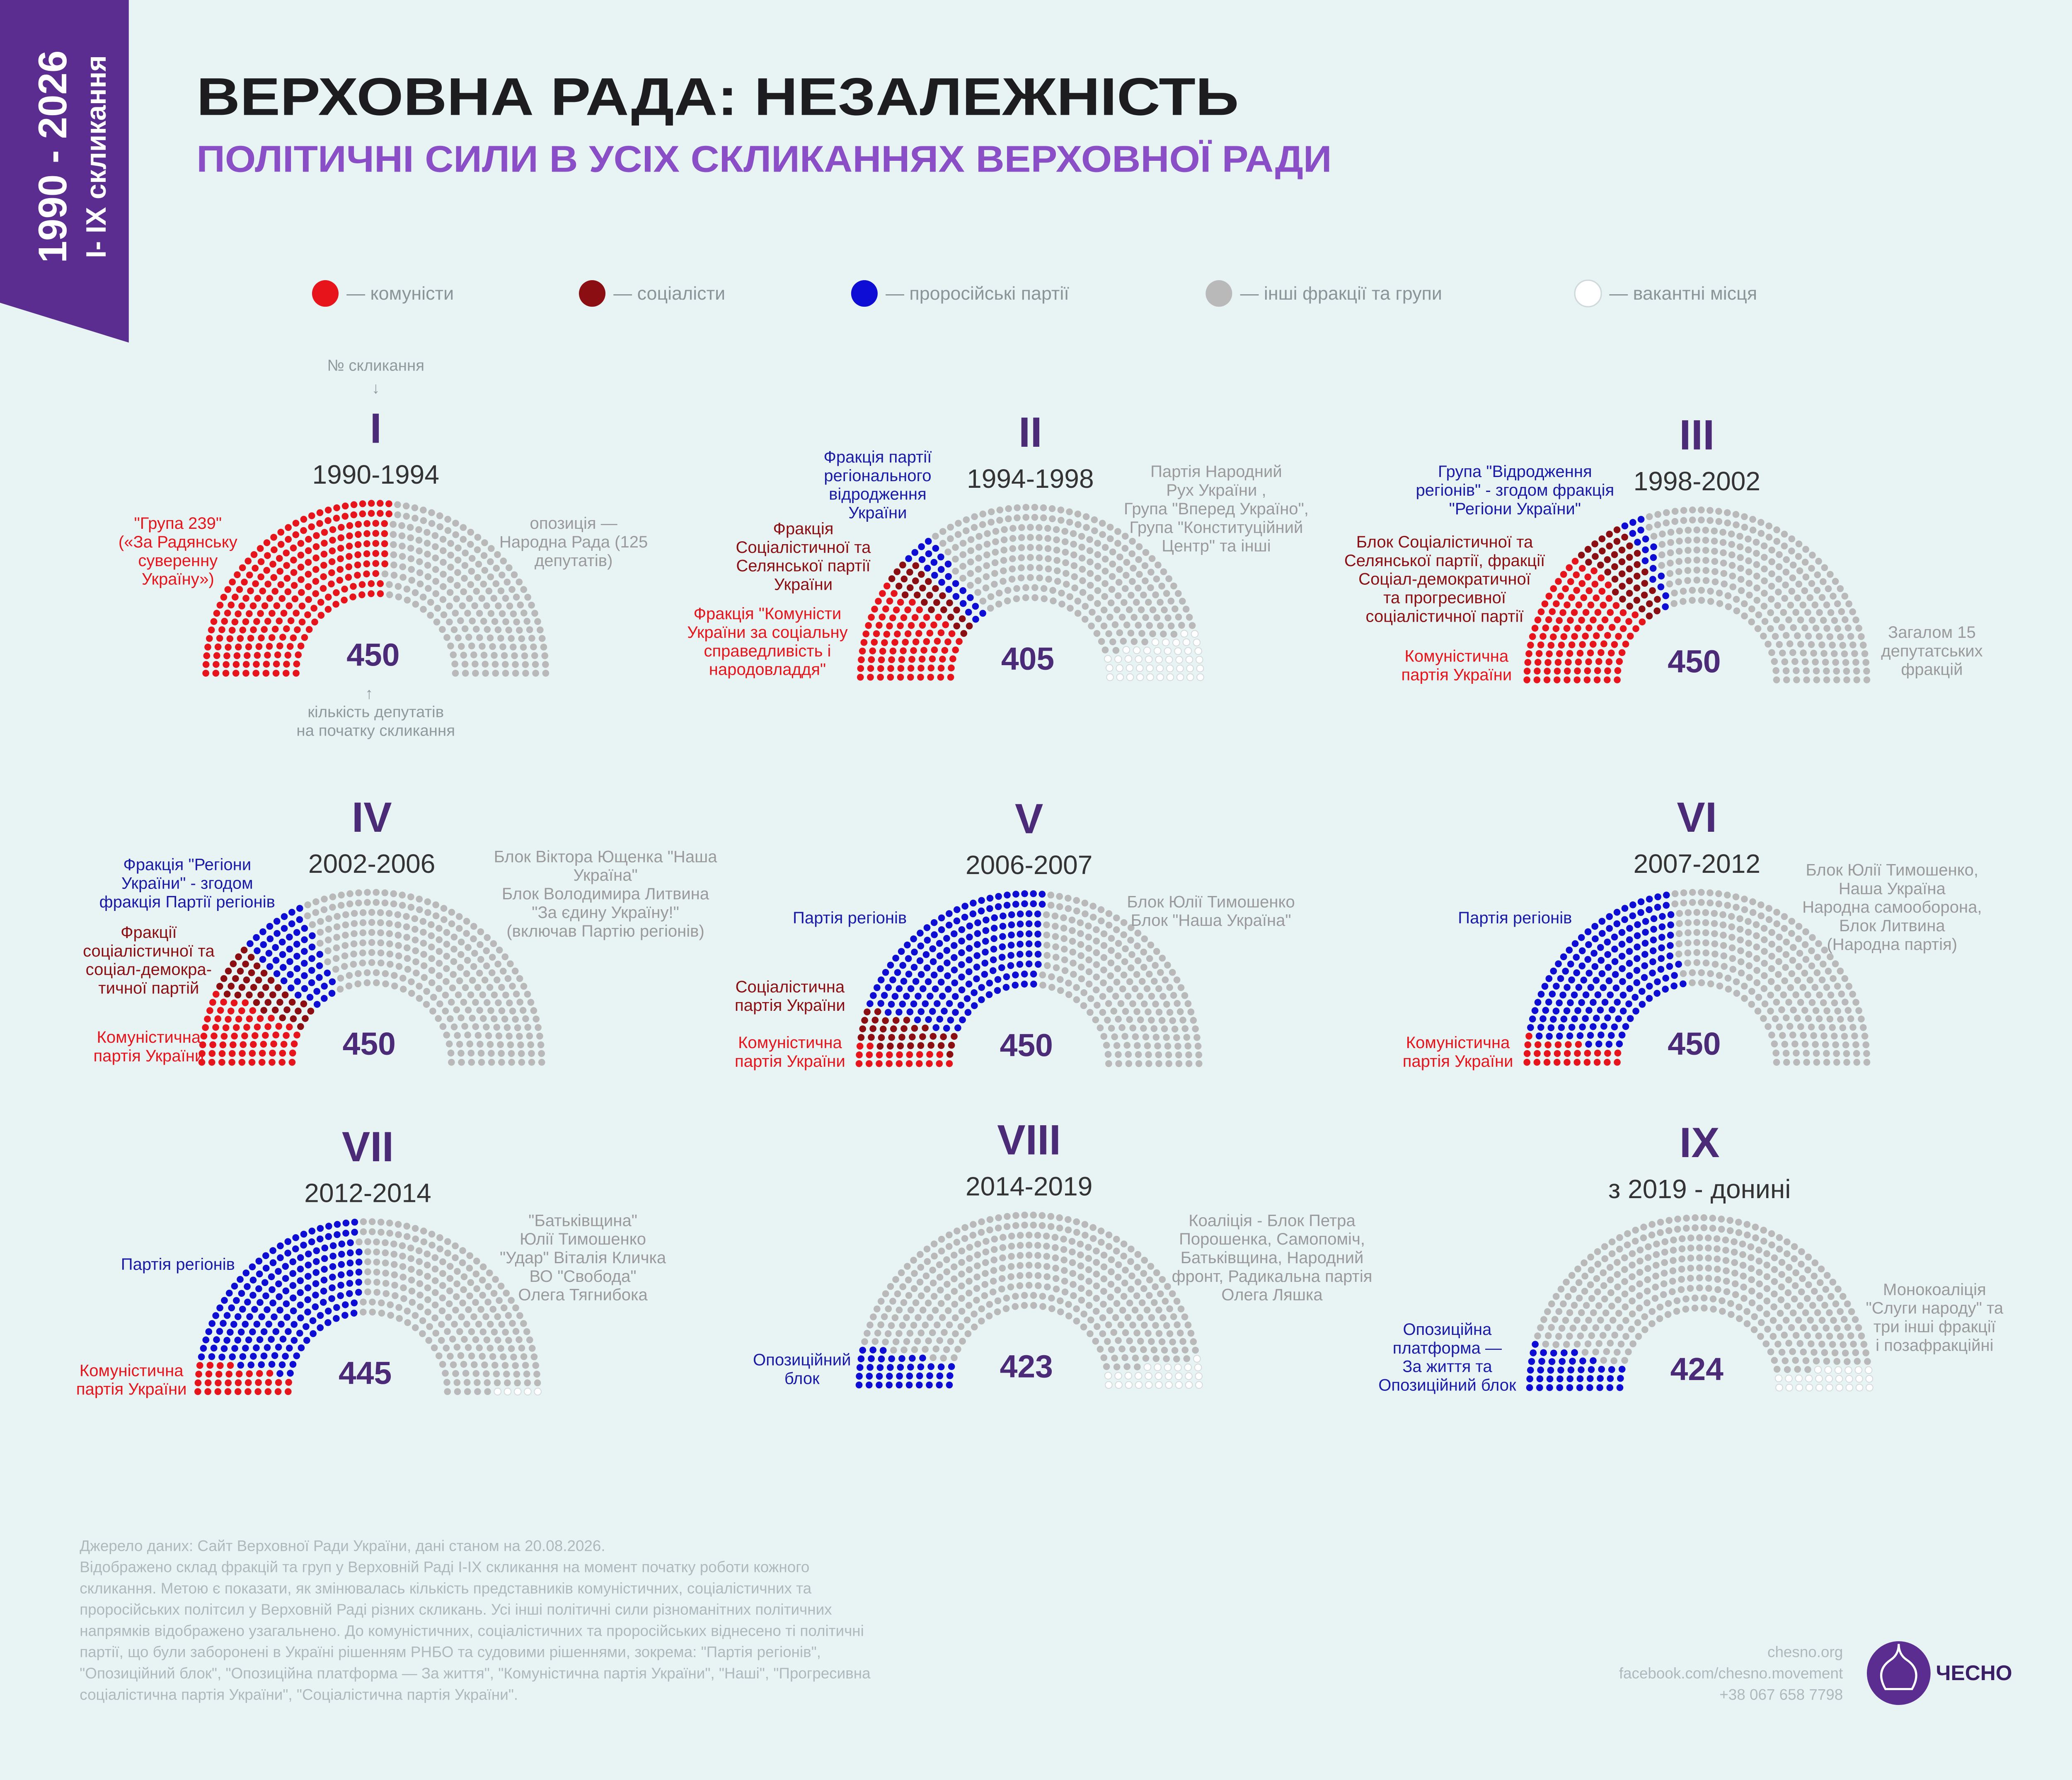 This screenshot has width=2072, height=1780. Describe the element at coordinates (1216, 490) in the screenshot. I see `annotation: Рух України ,` at that location.